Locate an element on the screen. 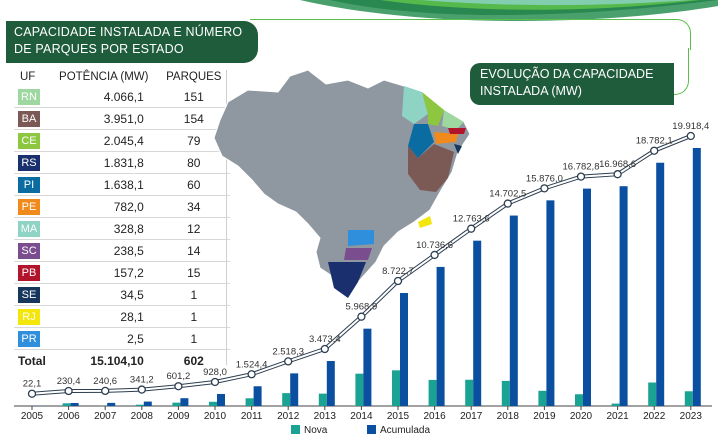 Image resolution: width=718 pixels, height=437 pixels. uf-badge: RN is located at coordinates (29, 96).